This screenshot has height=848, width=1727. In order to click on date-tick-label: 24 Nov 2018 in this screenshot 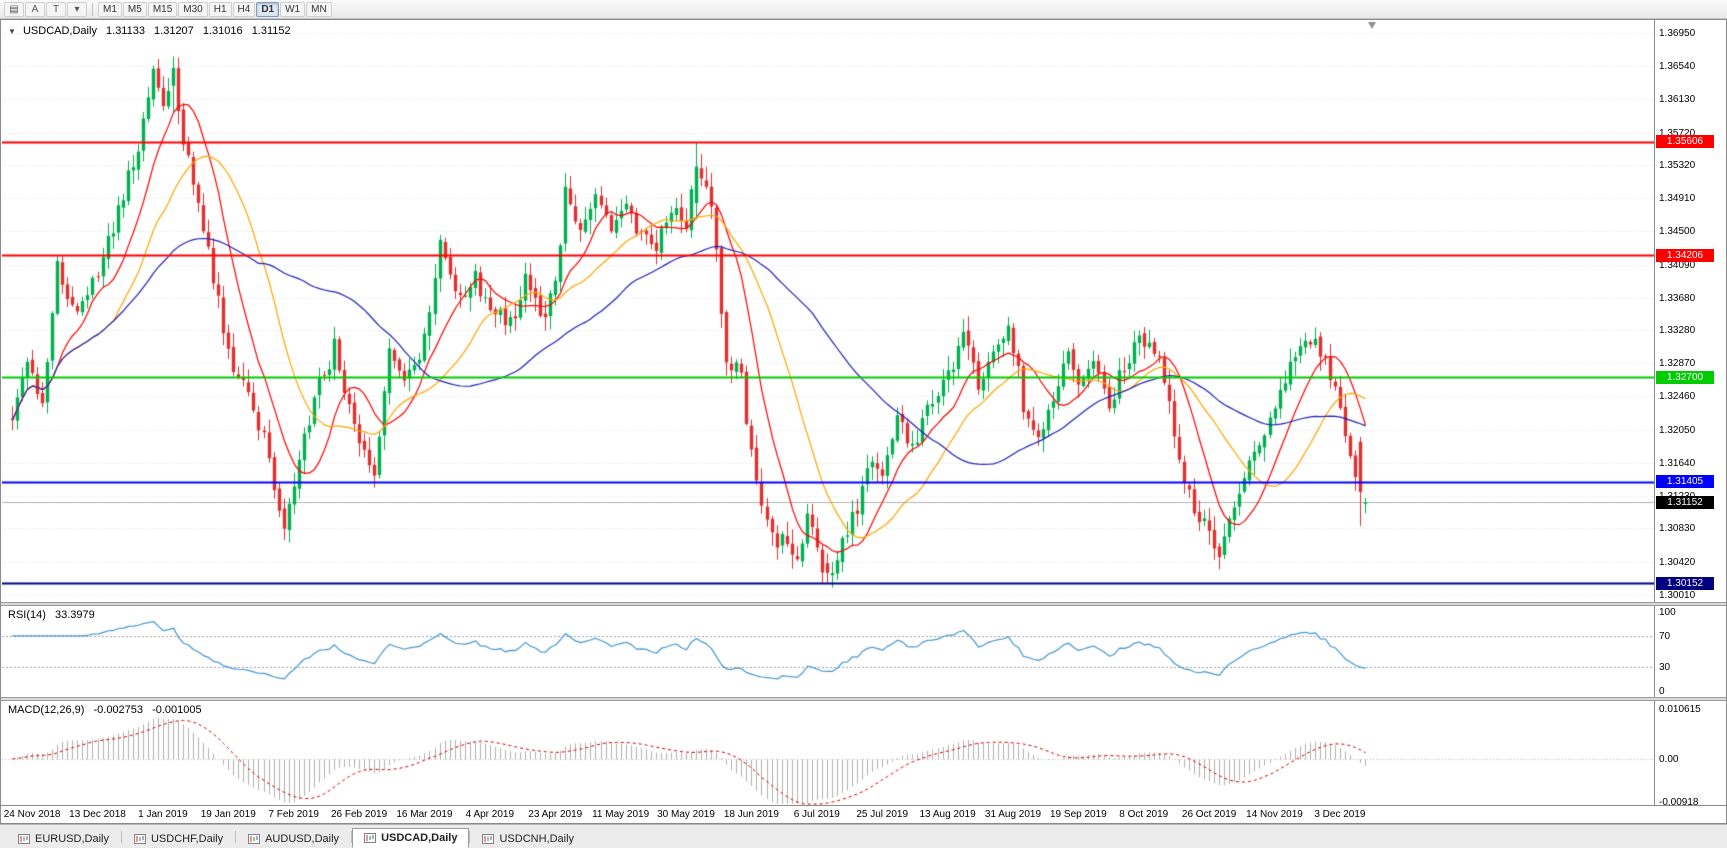, I will do `click(32, 814)`.